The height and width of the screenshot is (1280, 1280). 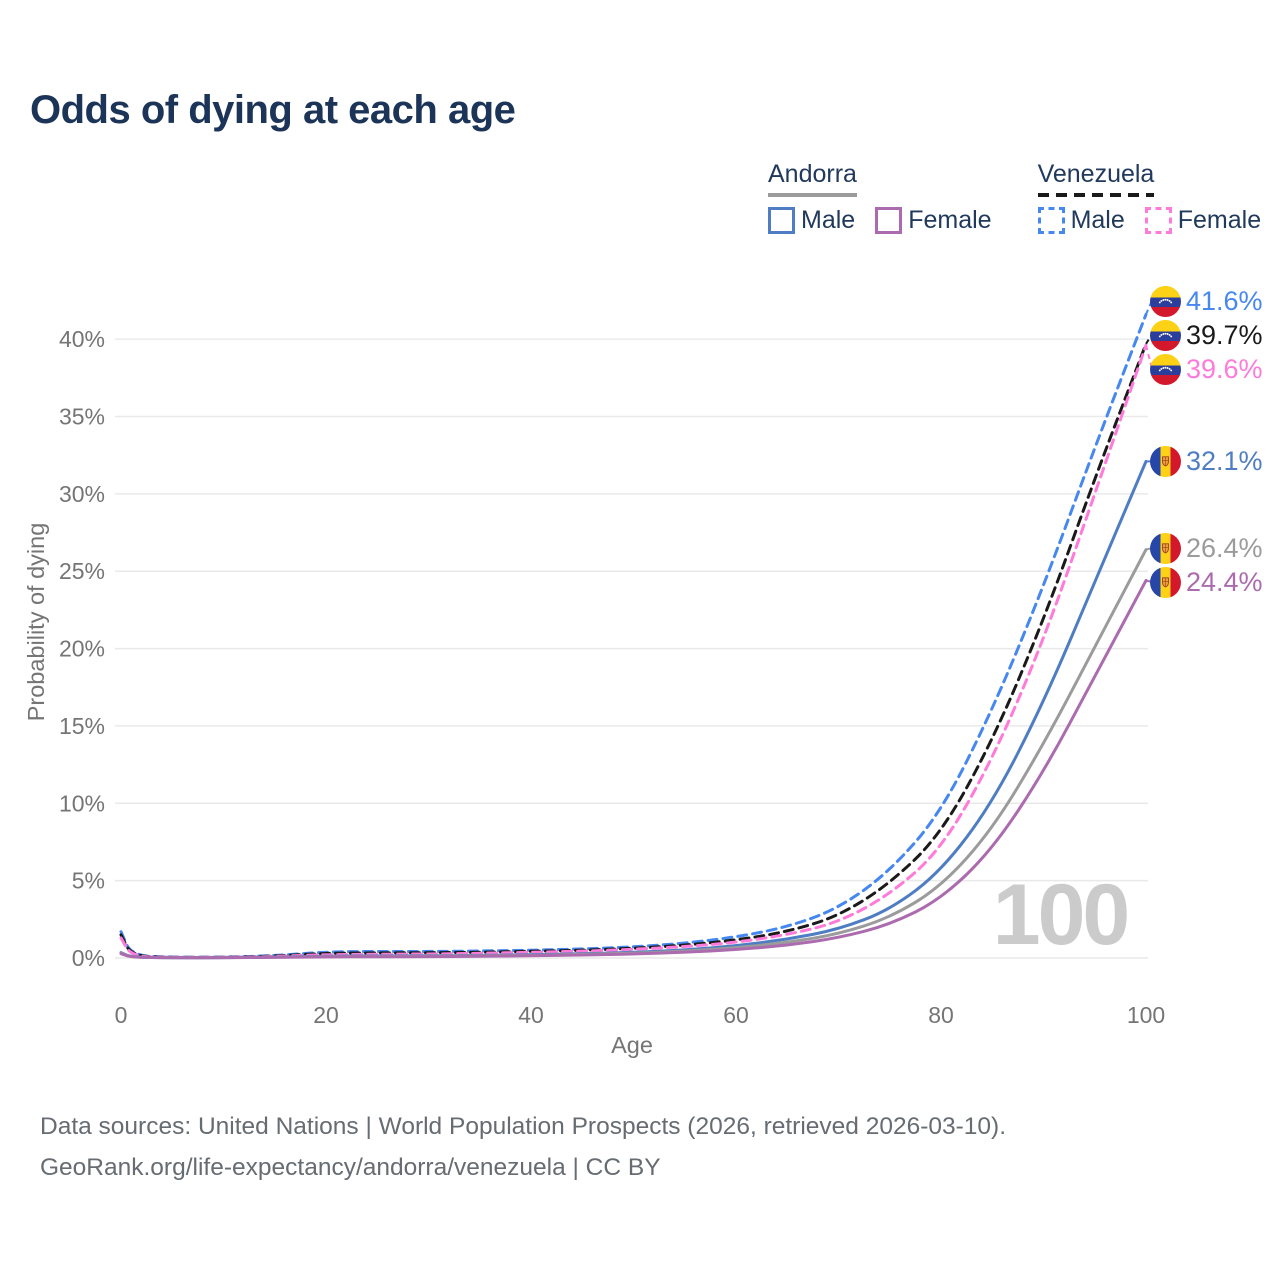 I want to click on y-tick-label: 0%, so click(x=88, y=958).